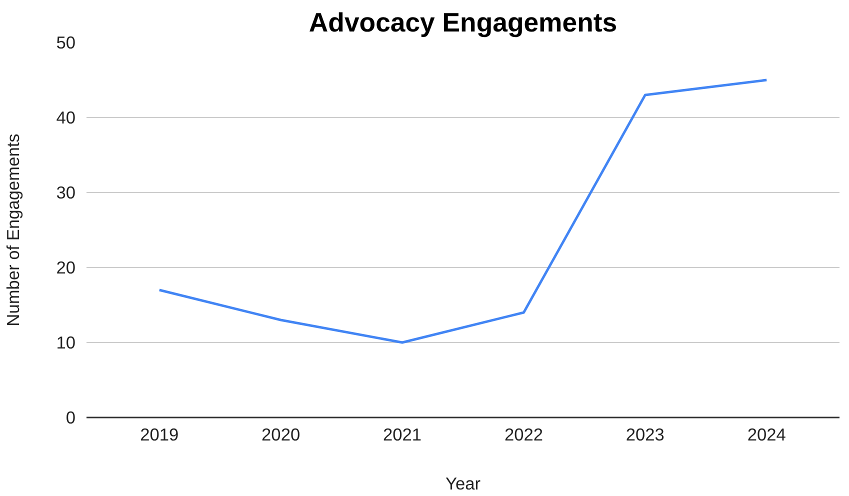 This screenshot has width=849, height=496. What do you see at coordinates (66, 42) in the screenshot?
I see `y-tick-label: 50` at bounding box center [66, 42].